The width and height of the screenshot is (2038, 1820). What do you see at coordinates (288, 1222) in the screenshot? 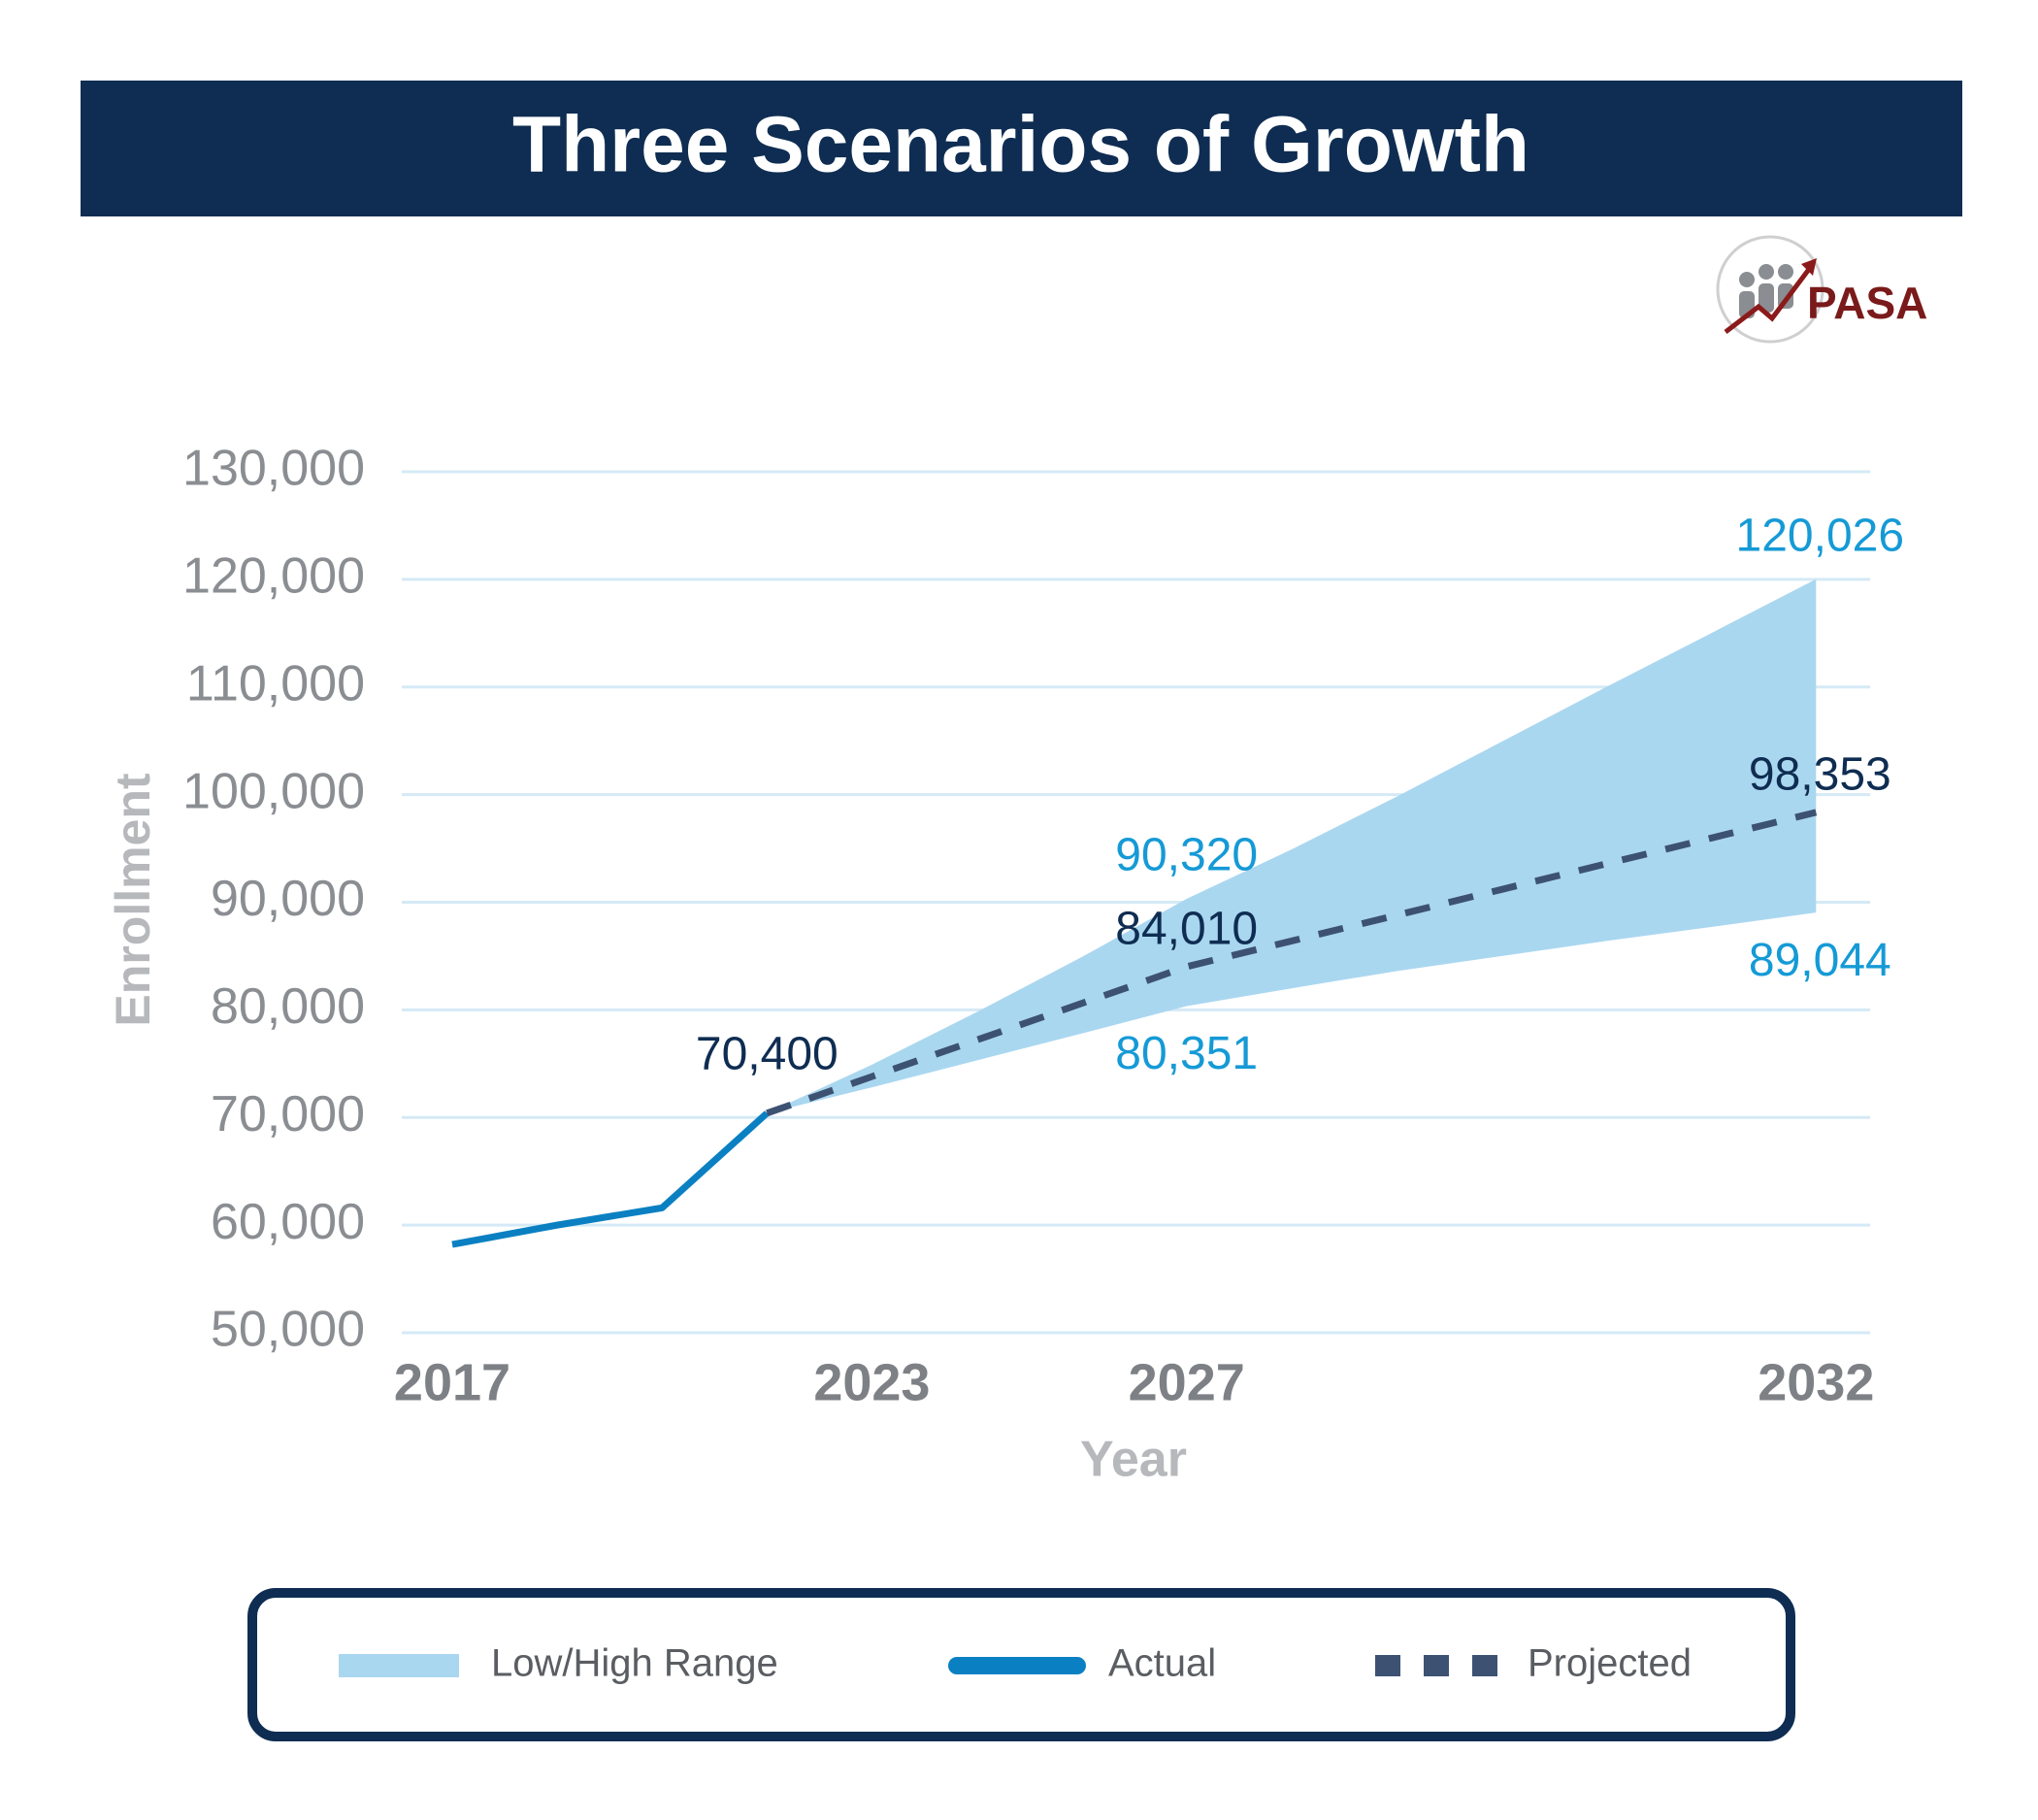
I see `y-tick-label: 60,000` at bounding box center [288, 1222].